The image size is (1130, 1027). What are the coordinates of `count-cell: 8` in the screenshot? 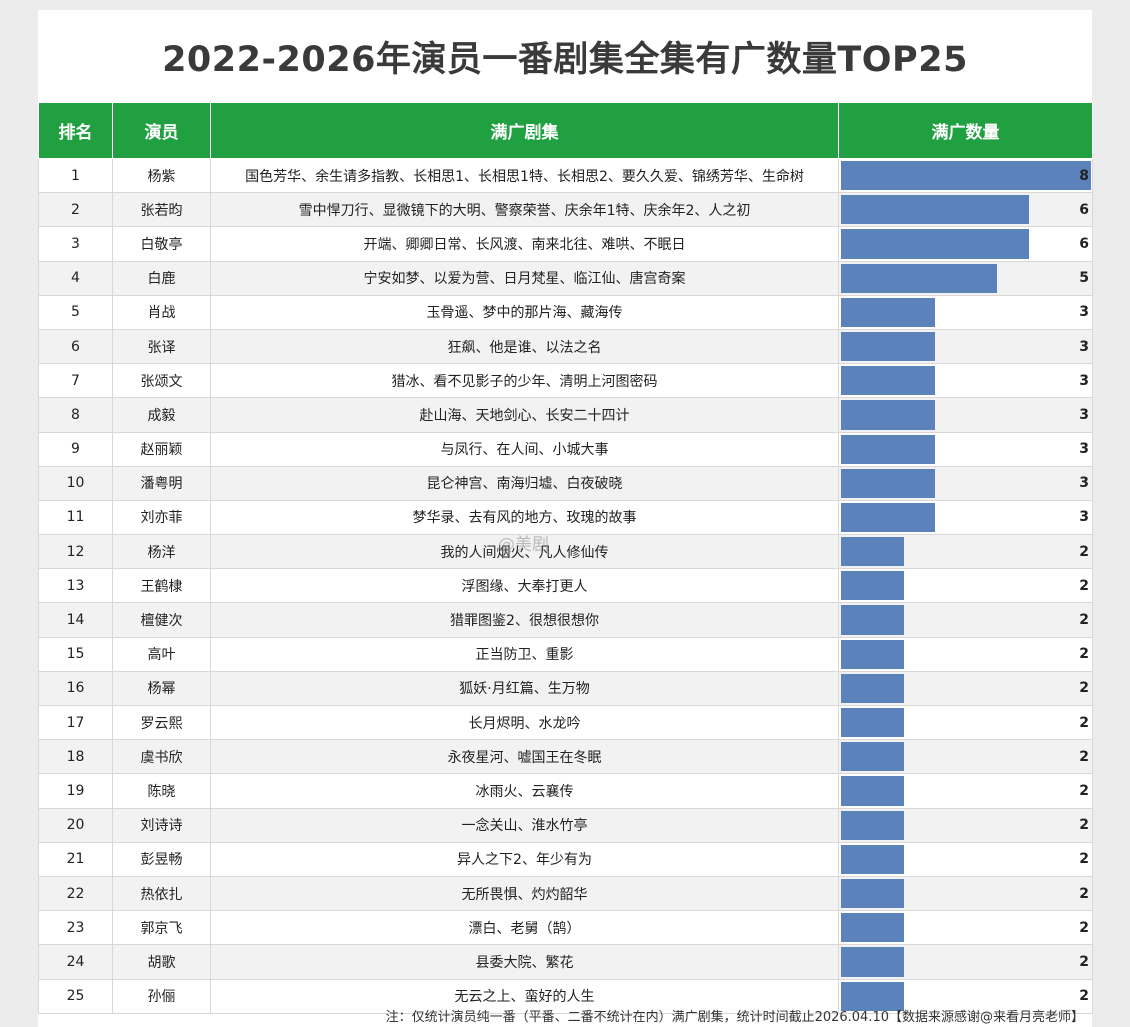 It's located at (965, 175).